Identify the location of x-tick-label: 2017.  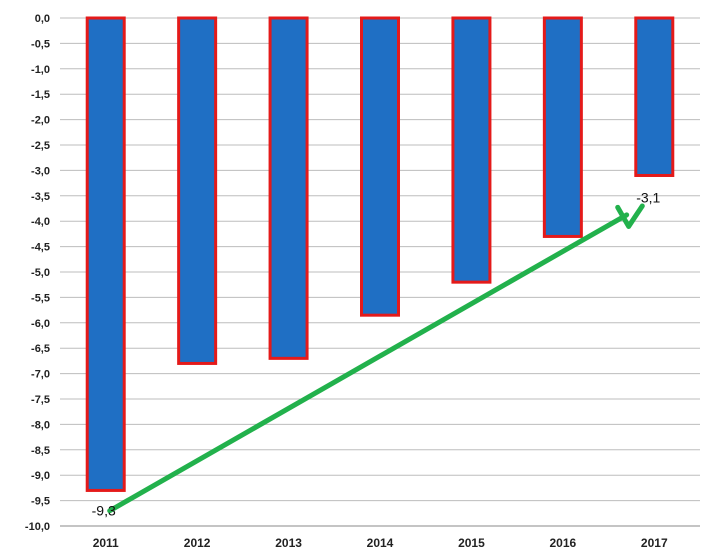
(654, 543).